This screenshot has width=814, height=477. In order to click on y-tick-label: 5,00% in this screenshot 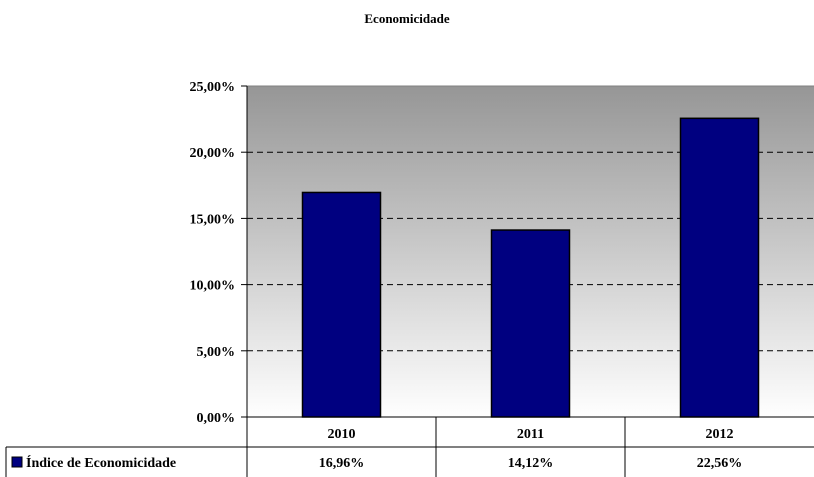, I will do `click(216, 352)`.